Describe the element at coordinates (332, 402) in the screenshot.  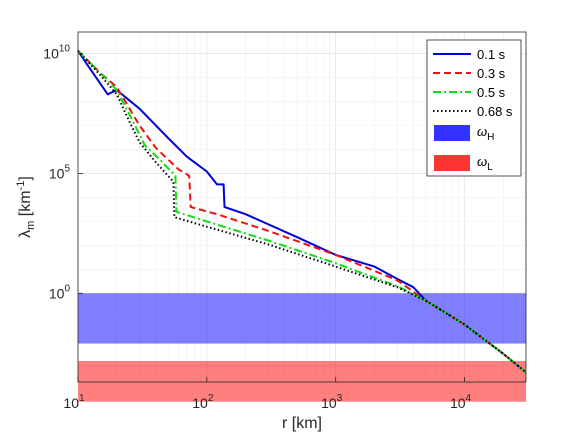
I see `x-tick-label: 10³` at that location.